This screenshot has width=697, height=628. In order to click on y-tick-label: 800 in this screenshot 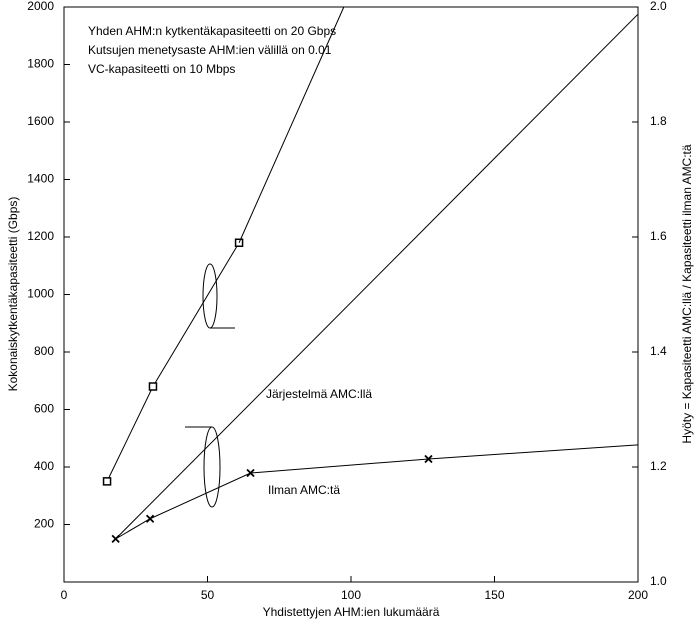, I will do `click(44, 351)`.